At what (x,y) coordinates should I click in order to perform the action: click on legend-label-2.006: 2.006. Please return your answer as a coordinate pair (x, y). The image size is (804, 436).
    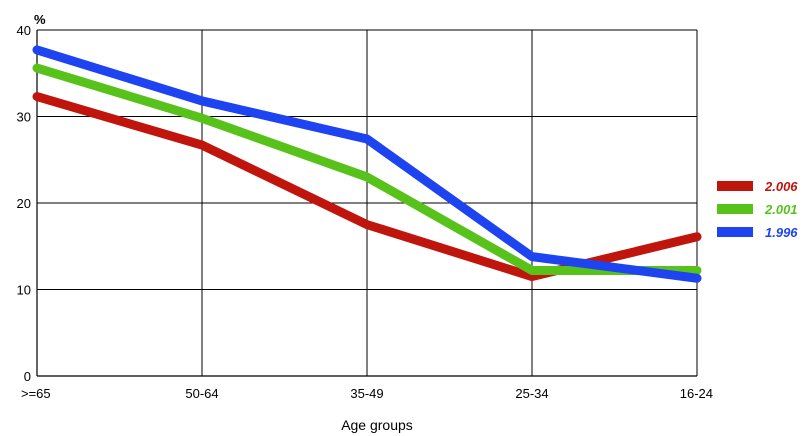
    Looking at the image, I should click on (781, 186).